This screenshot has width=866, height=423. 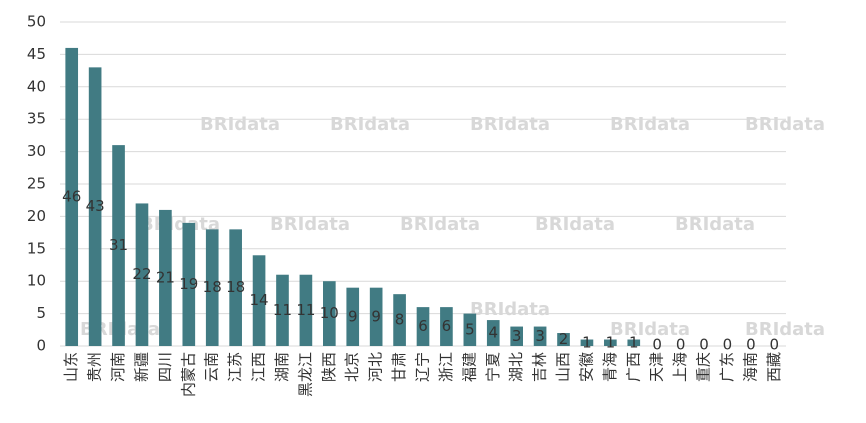 What do you see at coordinates (259, 367) in the screenshot?
I see `x-tick-label: 江西` at bounding box center [259, 367].